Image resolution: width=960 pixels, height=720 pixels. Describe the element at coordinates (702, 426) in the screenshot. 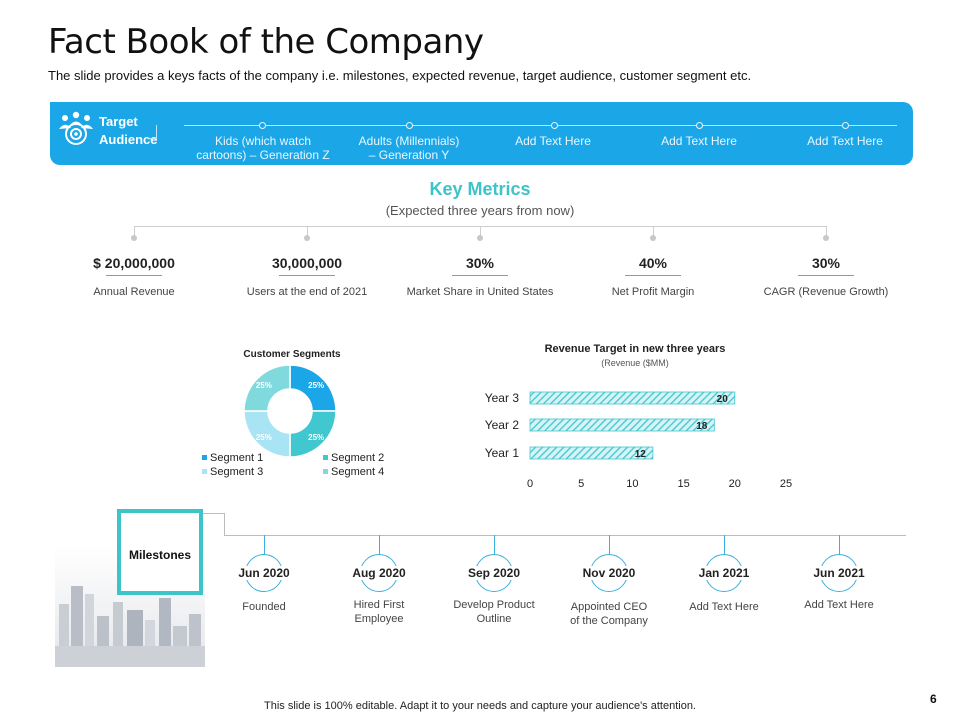

I see `bar-data-label: 18` at that location.